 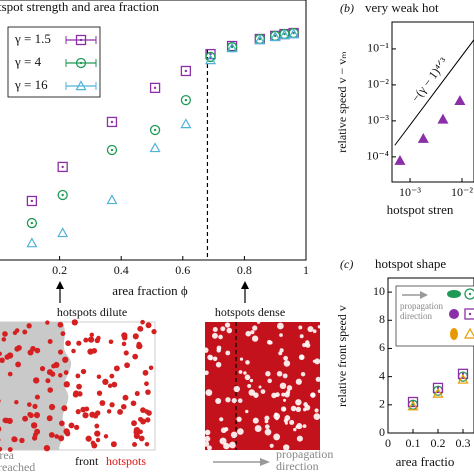 I want to click on label: area, so click(x=7, y=455).